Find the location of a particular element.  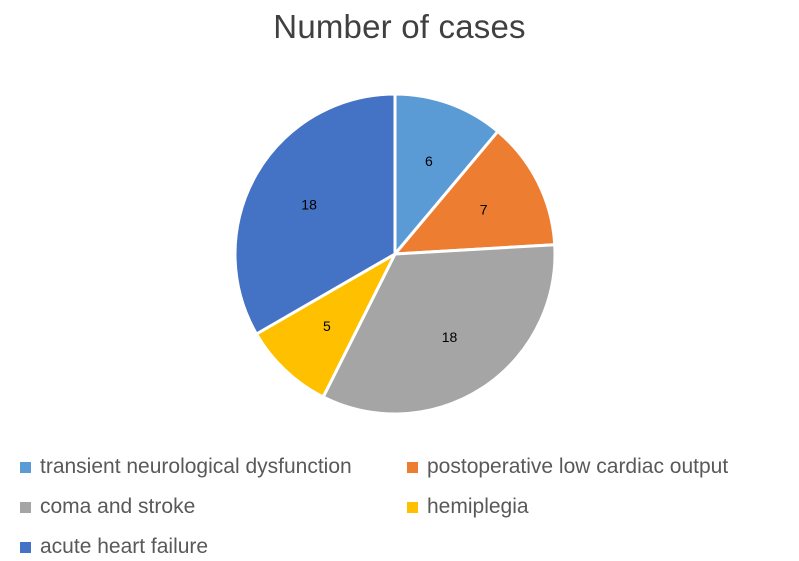

pie-slice-coma-and-stroke is located at coordinates (439, 329).